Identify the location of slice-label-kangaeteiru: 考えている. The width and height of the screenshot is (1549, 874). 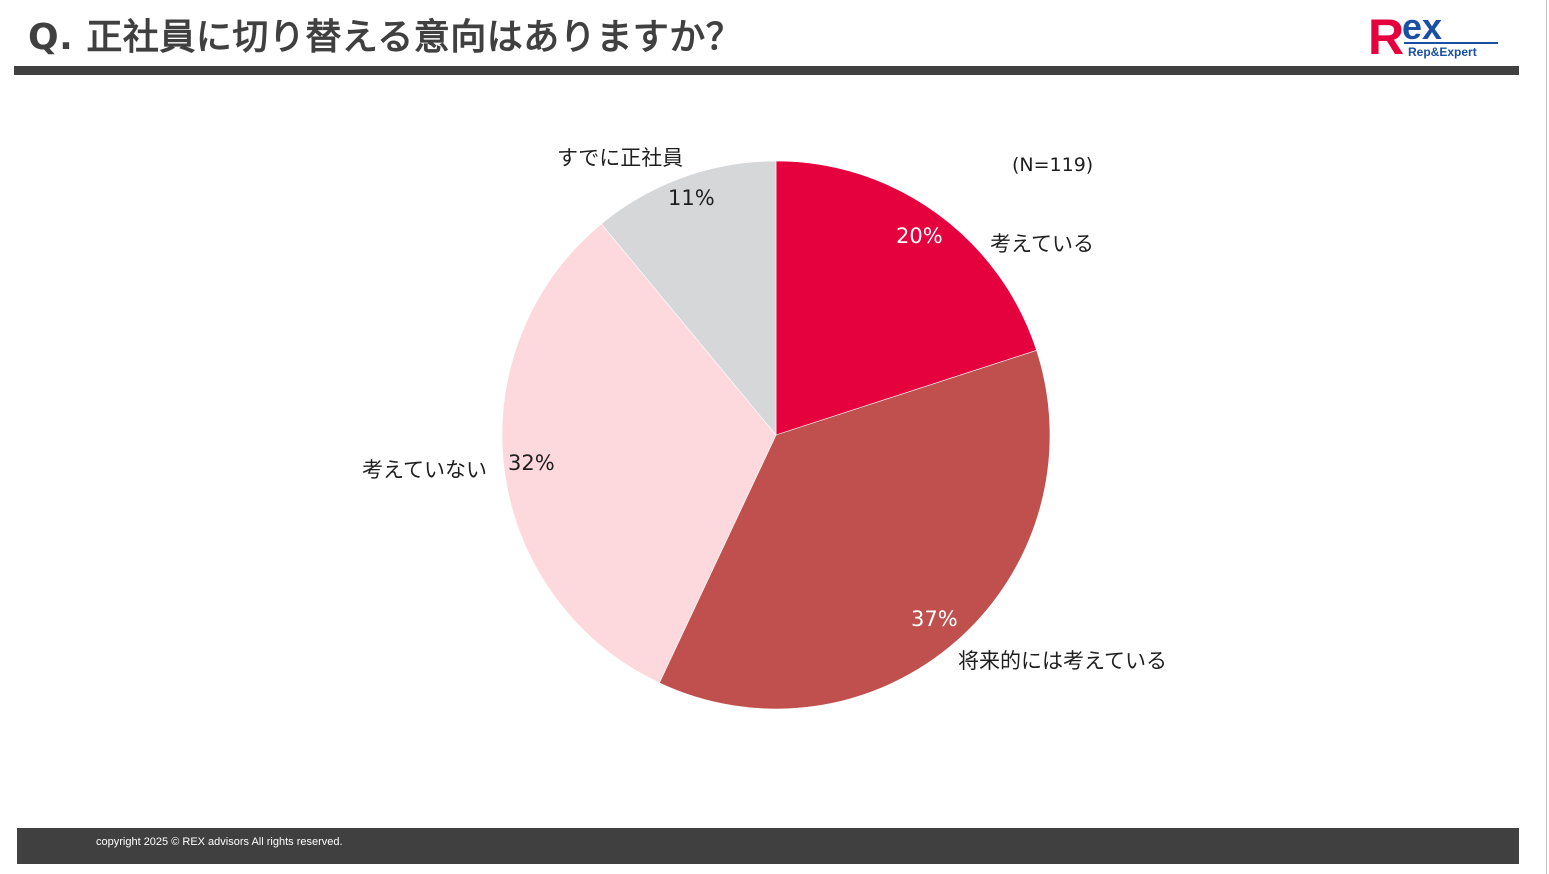
(1042, 244).